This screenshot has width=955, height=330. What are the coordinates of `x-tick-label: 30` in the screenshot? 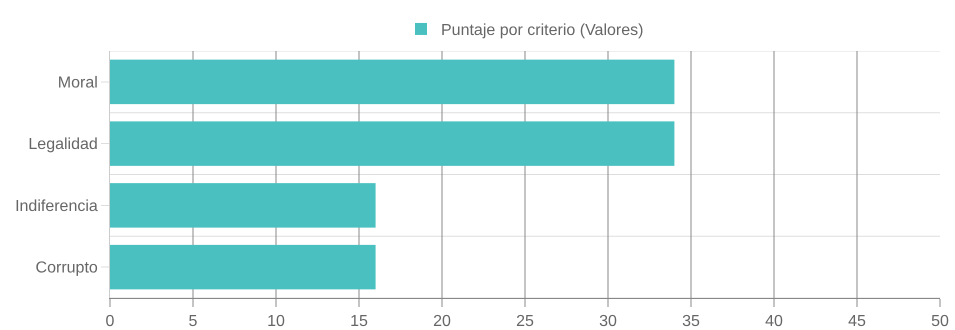 It's located at (608, 321).